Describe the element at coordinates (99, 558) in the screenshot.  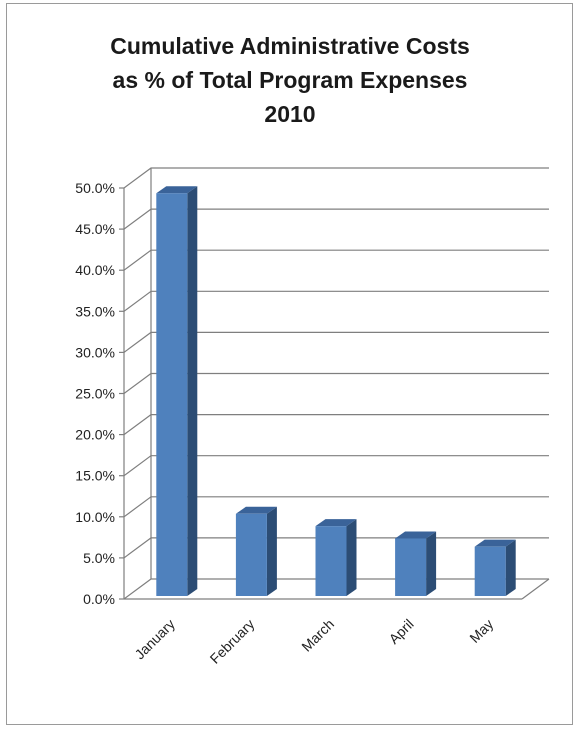
I see `y-tick-label: 5.0%` at that location.